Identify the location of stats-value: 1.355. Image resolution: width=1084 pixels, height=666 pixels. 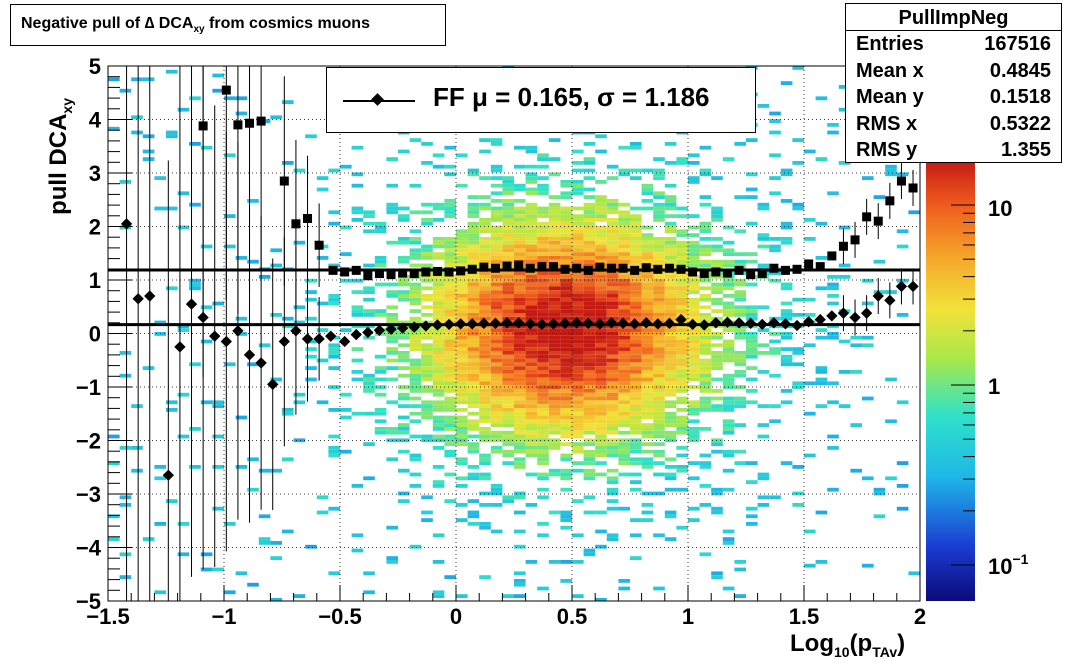
(1025, 150).